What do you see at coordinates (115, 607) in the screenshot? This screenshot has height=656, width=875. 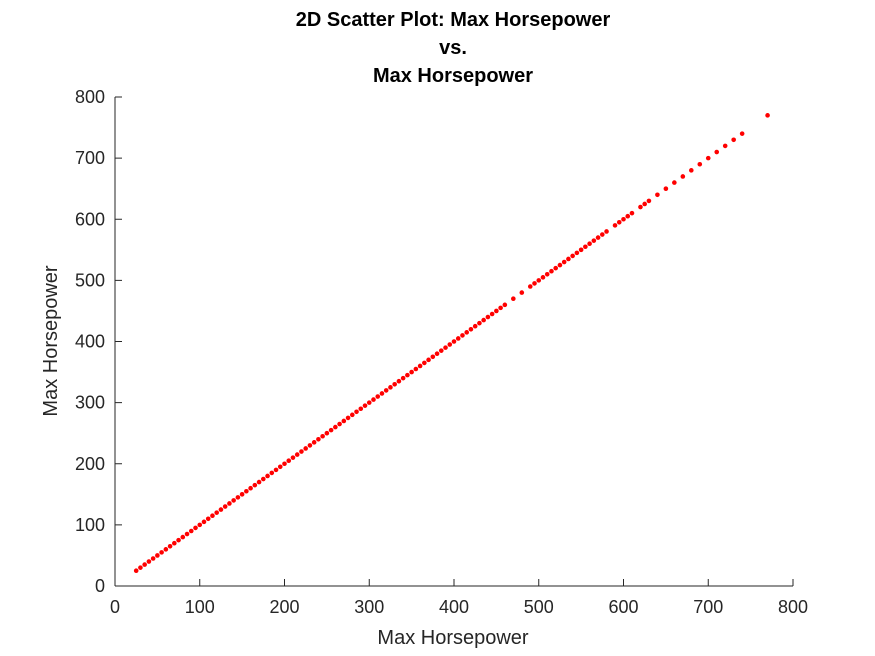 I see `x-tick-label: 0` at bounding box center [115, 607].